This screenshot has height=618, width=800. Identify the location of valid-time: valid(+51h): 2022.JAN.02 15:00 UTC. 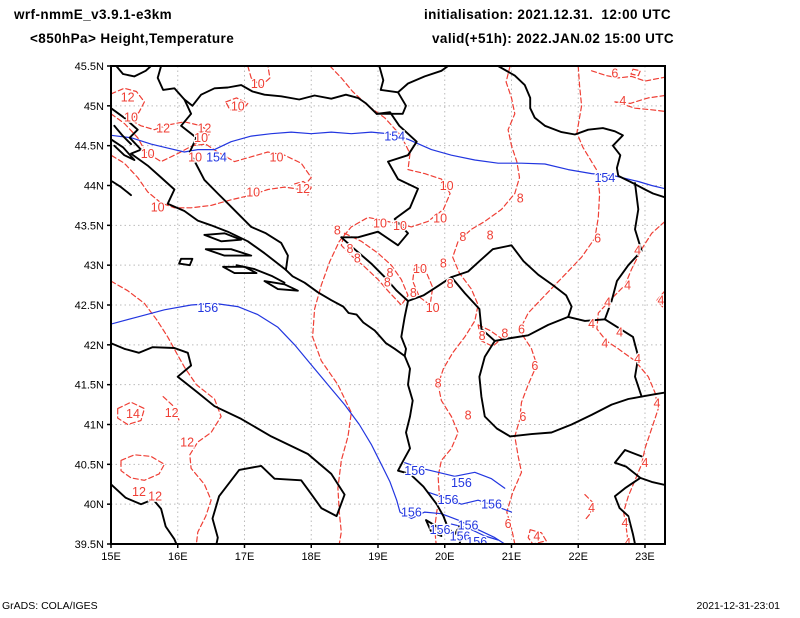
(553, 38).